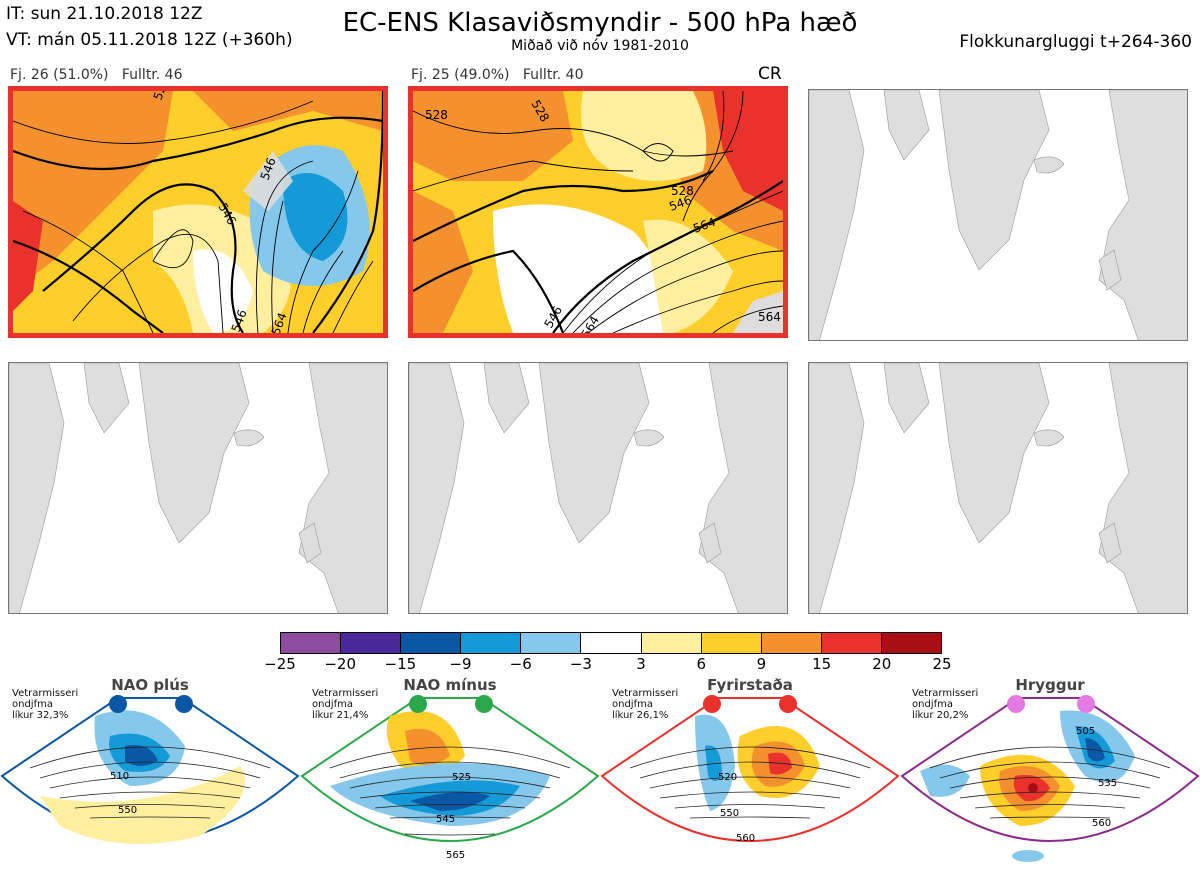 Image resolution: width=1200 pixels, height=871 pixels. I want to click on colorbar-tick-label: 20, so click(882, 664).